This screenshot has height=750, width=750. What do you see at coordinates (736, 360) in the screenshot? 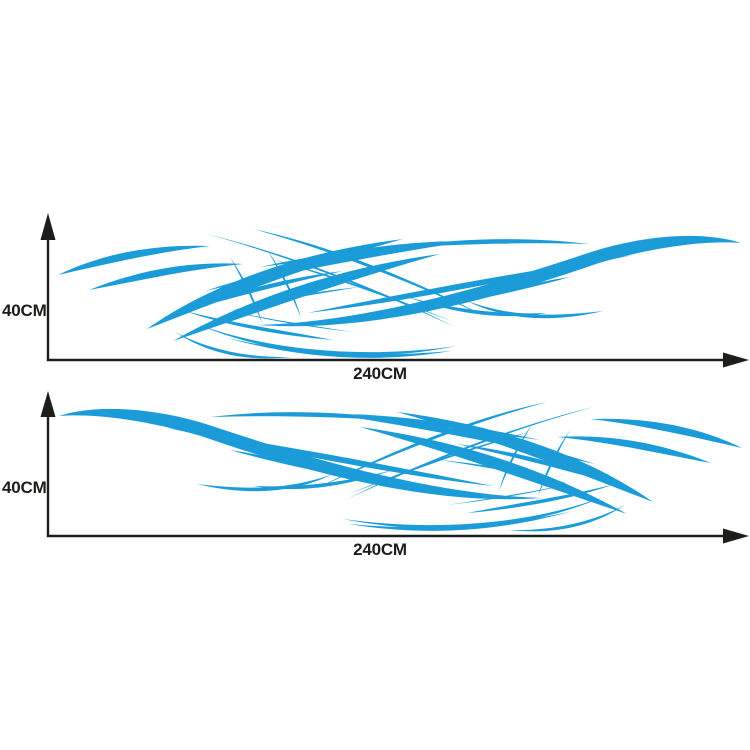
I see `top-right-arrowhead-icon` at bounding box center [736, 360].